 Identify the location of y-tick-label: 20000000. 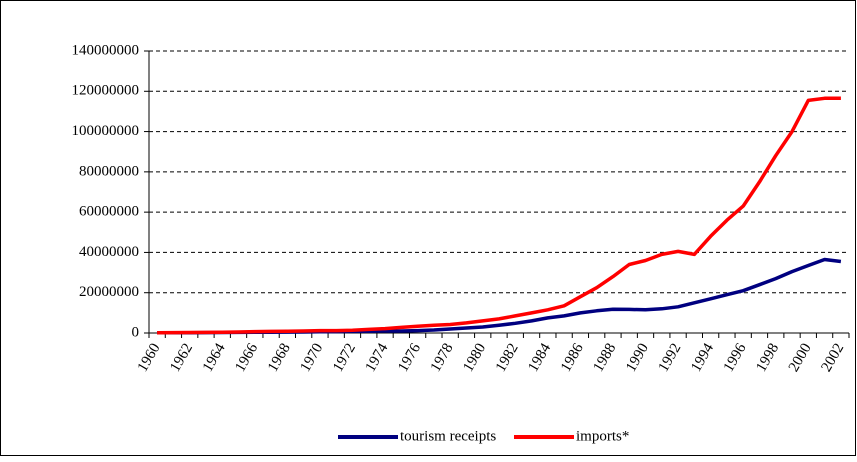
(109, 292).